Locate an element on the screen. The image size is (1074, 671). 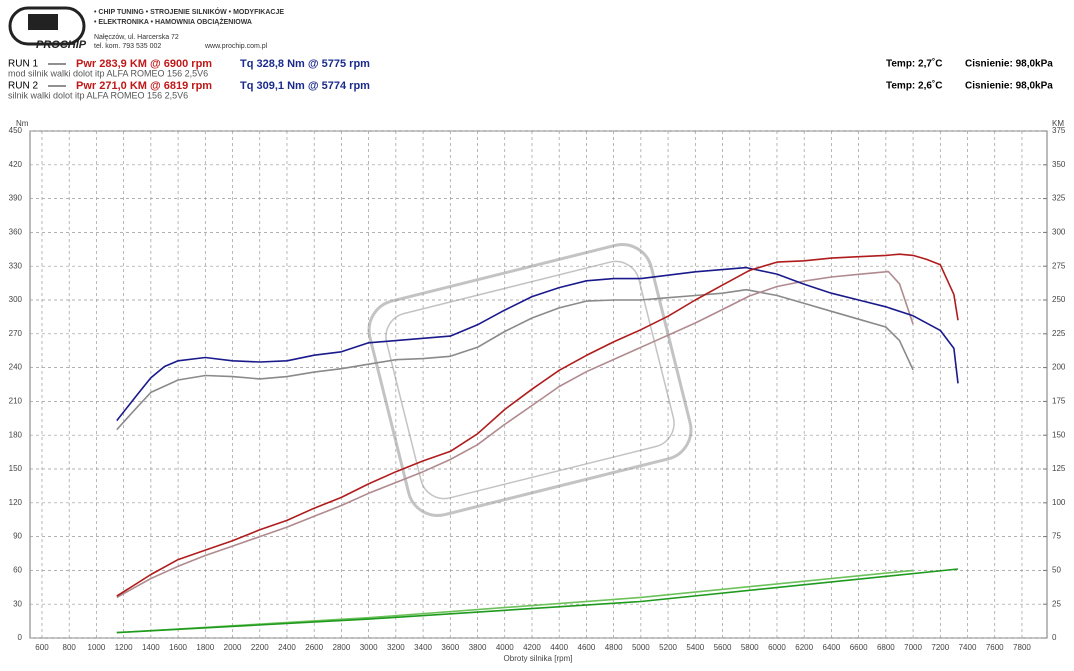
y2-tick-label: 300 is located at coordinates (1059, 232).